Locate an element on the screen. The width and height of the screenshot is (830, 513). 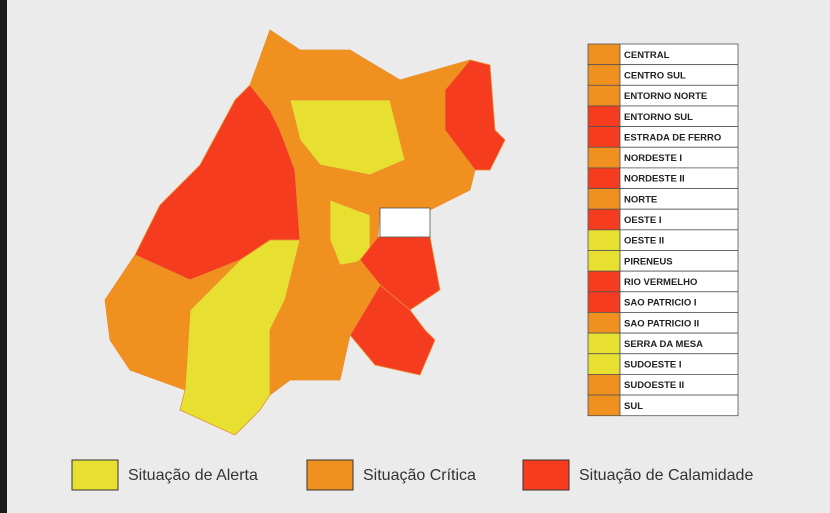
legend-label: Situação de Calamidade is located at coordinates (666, 475).